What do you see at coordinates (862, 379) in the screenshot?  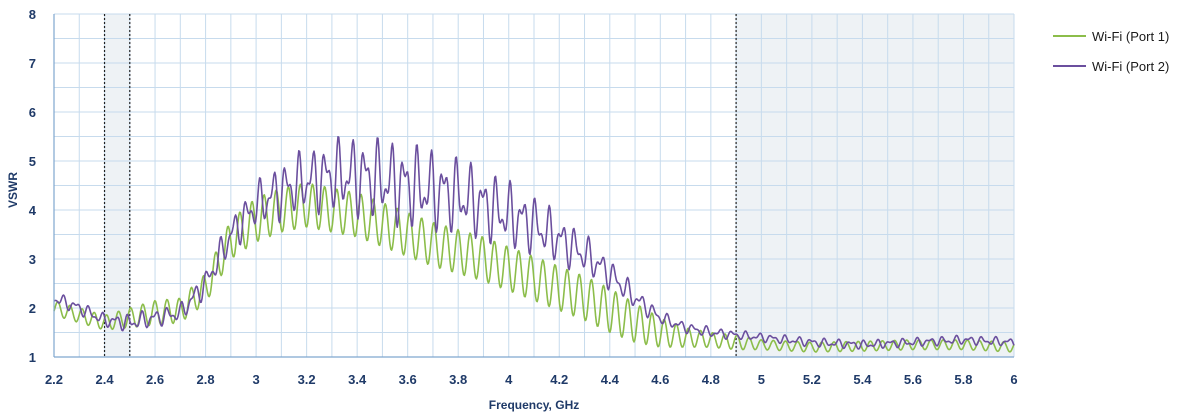 I see `x-tick-label: 5.4` at bounding box center [862, 379].